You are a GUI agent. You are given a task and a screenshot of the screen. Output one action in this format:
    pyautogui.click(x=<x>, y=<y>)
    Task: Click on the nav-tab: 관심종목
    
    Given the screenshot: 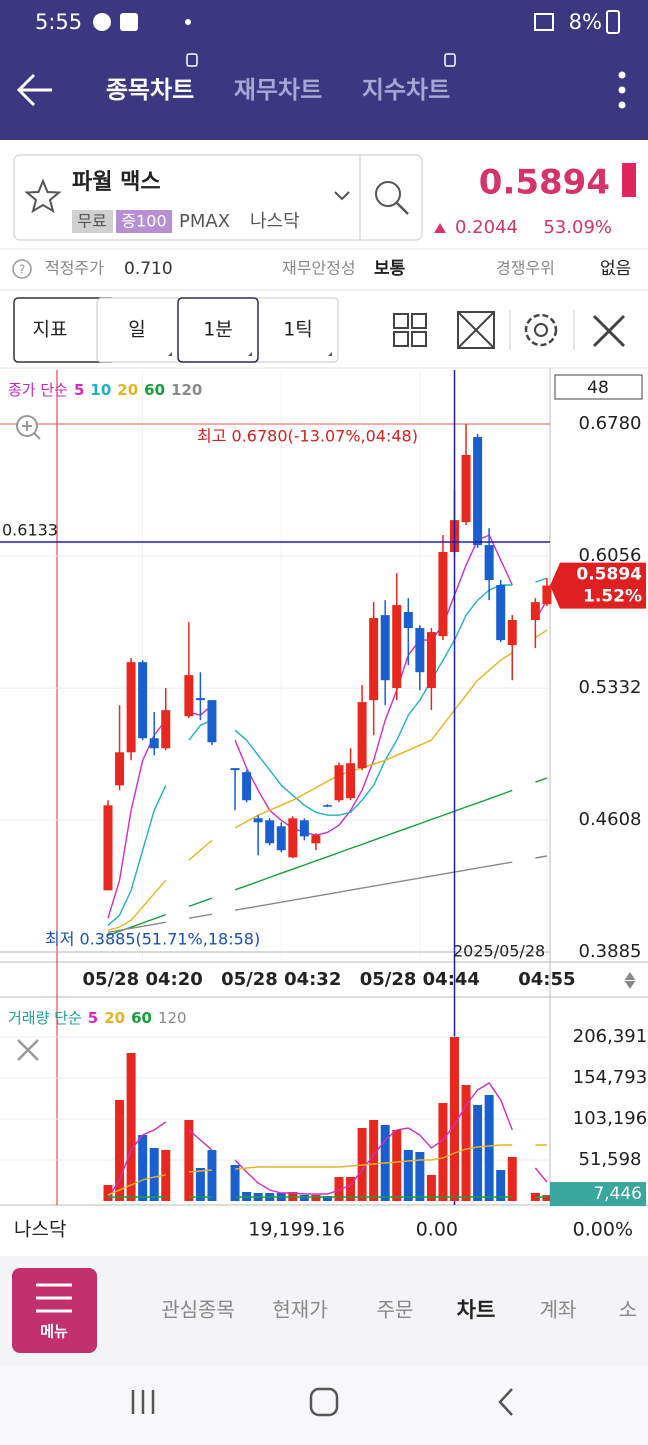 What is the action you would take?
    pyautogui.click(x=198, y=1310)
    